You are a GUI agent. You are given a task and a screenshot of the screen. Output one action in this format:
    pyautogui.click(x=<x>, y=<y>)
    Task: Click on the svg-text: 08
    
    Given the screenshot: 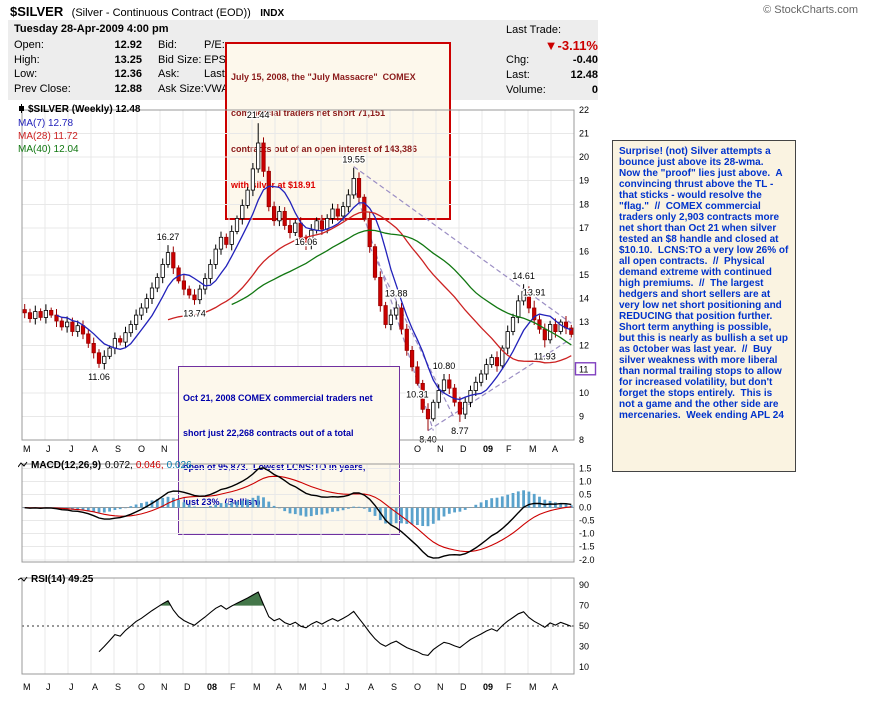 What is the action you would take?
    pyautogui.click(x=212, y=687)
    